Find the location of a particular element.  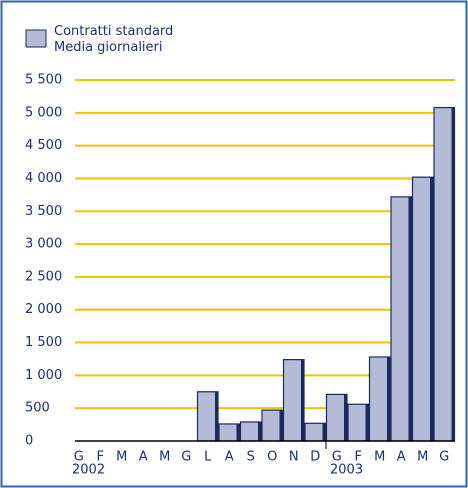

x-group-label: 2002 is located at coordinates (88, 470).